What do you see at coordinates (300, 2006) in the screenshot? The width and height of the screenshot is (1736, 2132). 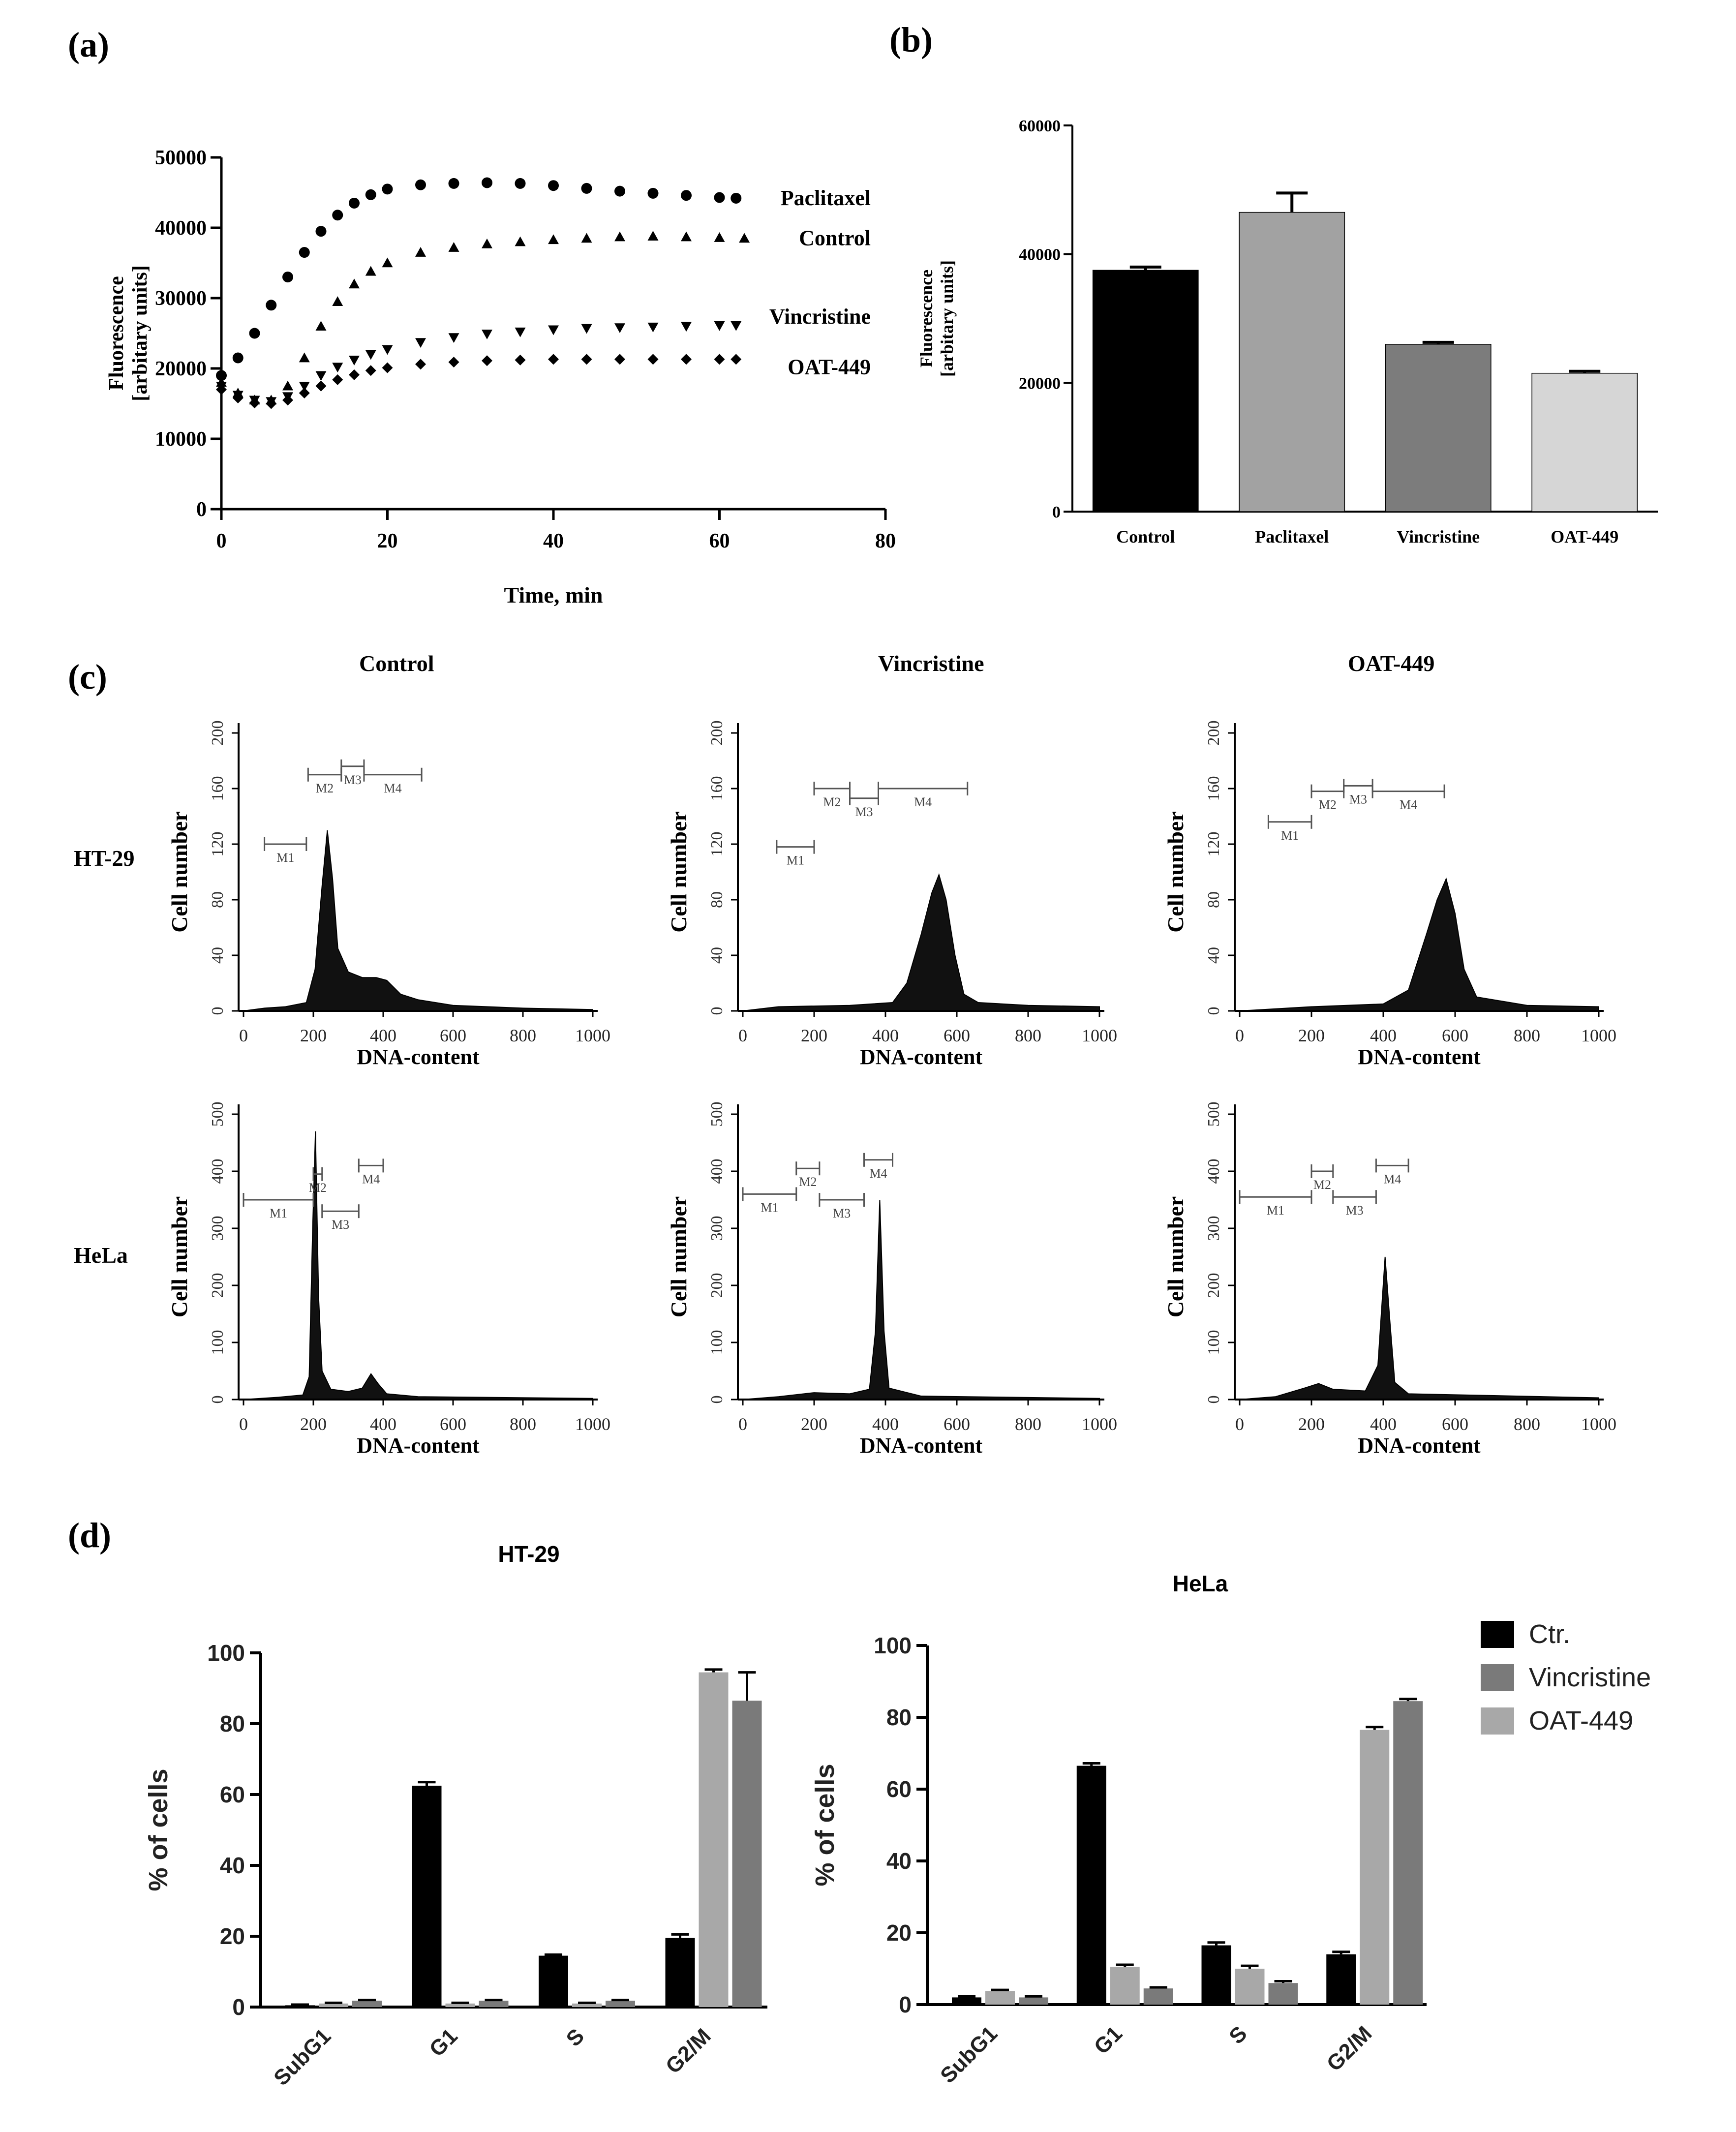 I see `bar-subg1-ctr` at bounding box center [300, 2006].